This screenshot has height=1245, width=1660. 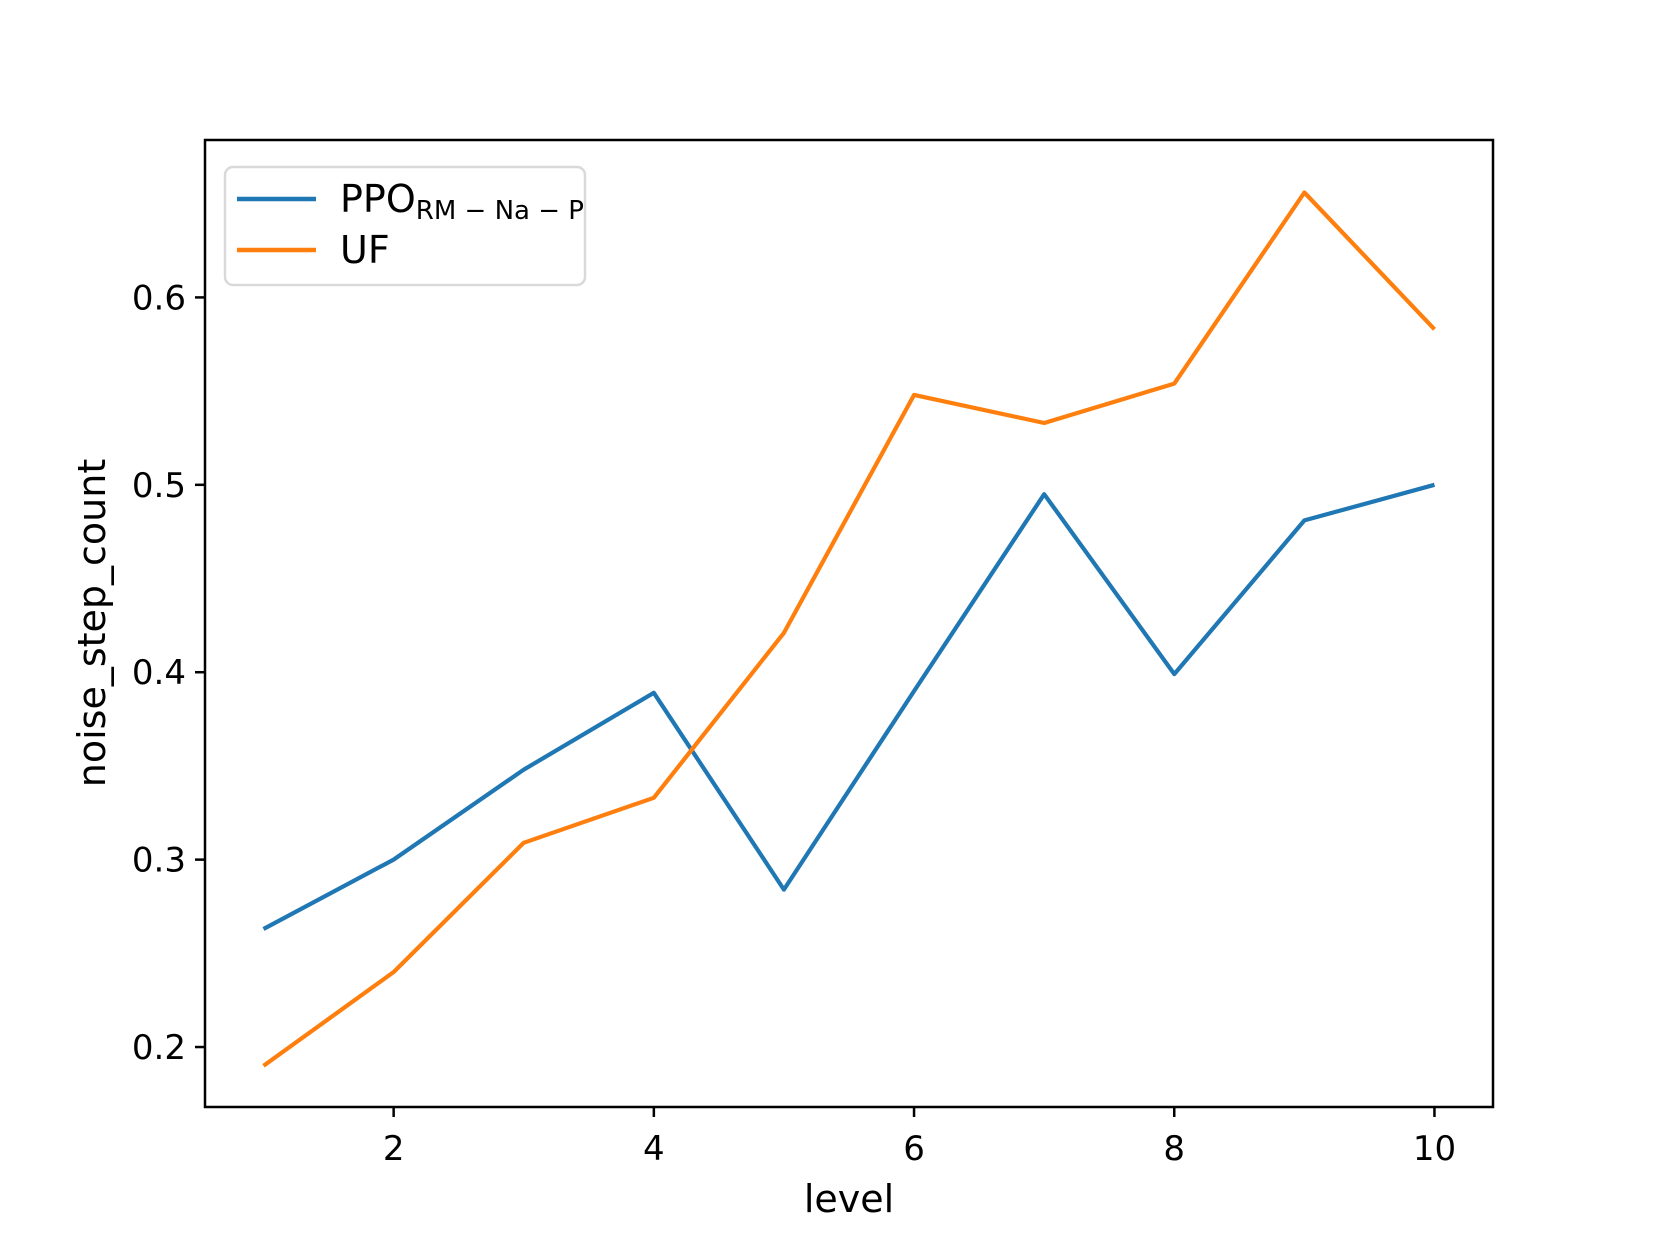 What do you see at coordinates (1174, 1149) in the screenshot?
I see `x-tick-label: 8` at bounding box center [1174, 1149].